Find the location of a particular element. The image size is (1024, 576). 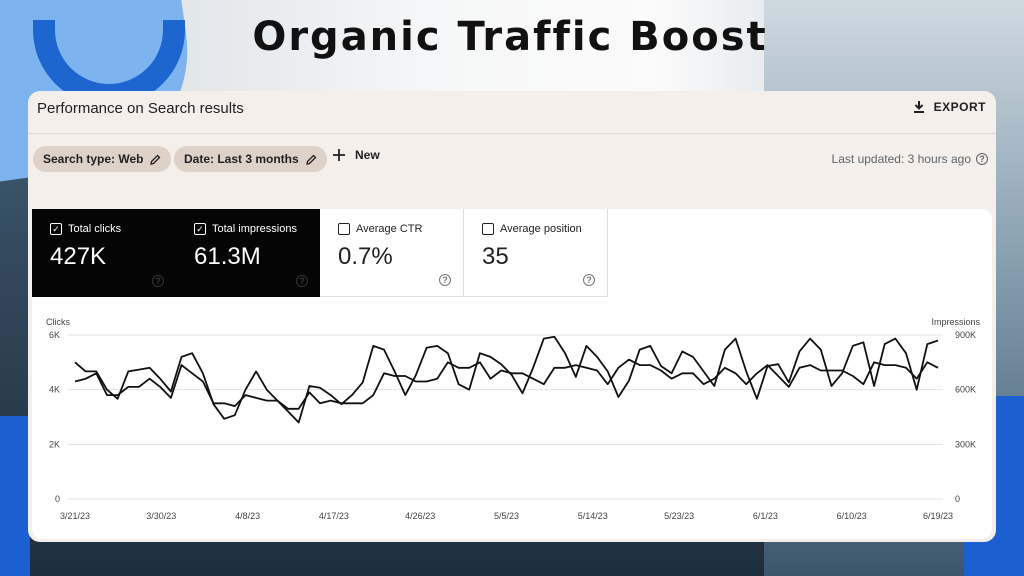

y-left-tick-label: 0 is located at coordinates (57, 499).